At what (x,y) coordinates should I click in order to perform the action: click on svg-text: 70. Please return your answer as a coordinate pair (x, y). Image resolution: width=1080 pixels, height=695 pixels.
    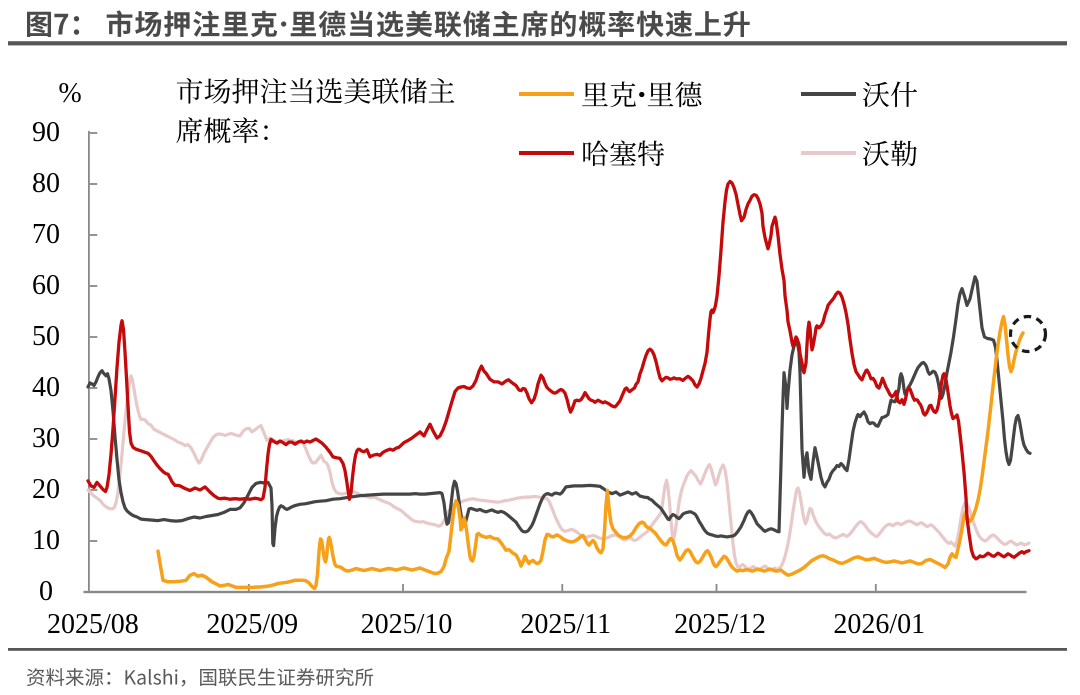
    Looking at the image, I should click on (46, 234).